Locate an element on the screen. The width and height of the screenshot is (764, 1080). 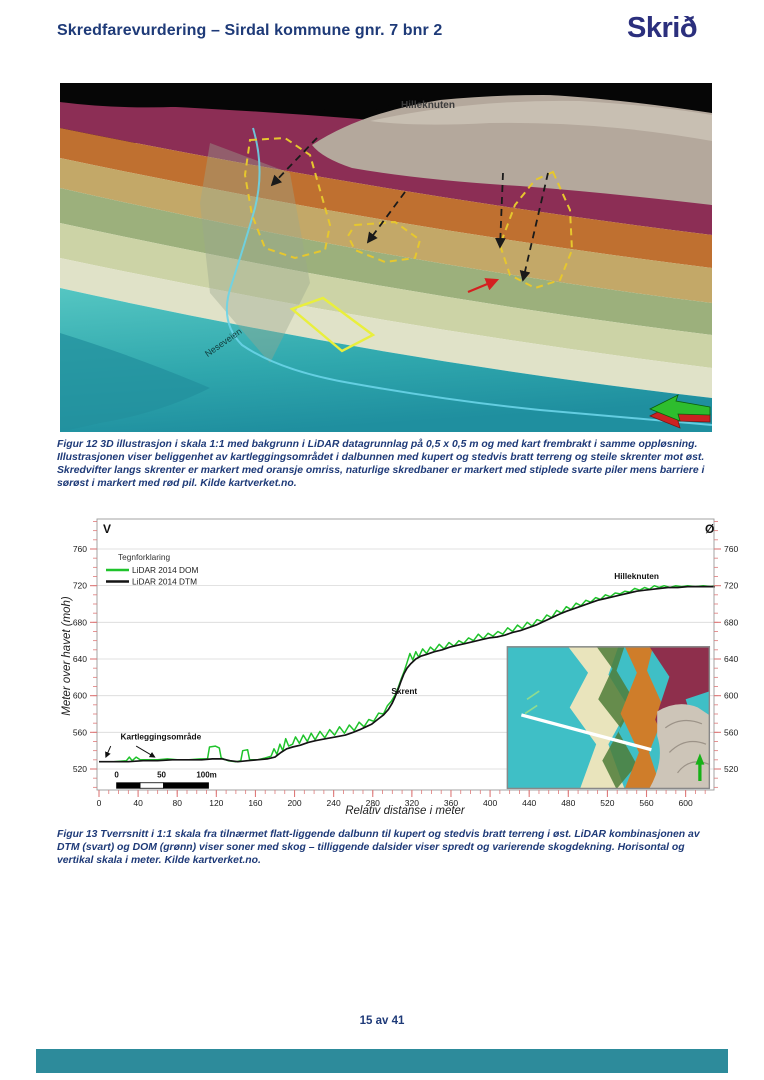
debris-fan-outlines is located at coordinates (408, 213).